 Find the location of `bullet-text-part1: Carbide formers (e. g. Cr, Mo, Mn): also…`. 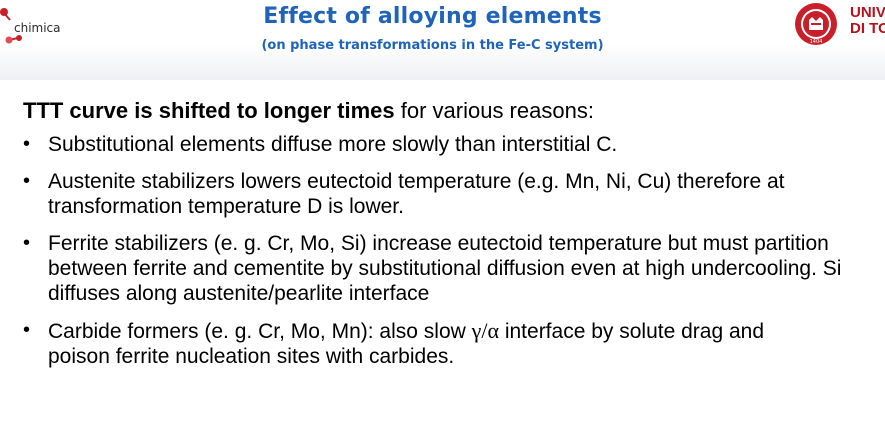

bullet-text-part1: Carbide formers (e. g. Cr, Mo, Mn): also… is located at coordinates (260, 331).